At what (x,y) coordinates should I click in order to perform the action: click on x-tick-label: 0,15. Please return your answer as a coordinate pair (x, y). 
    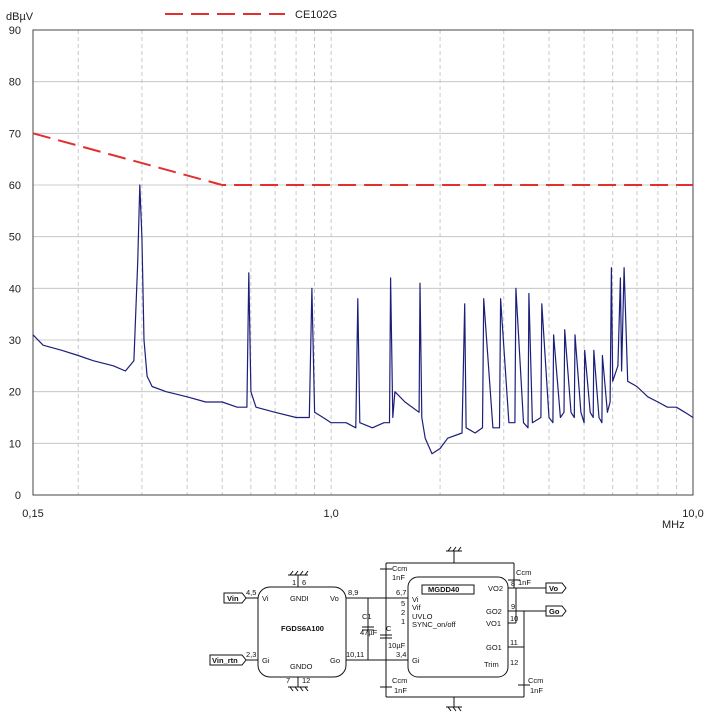
    Looking at the image, I should click on (32, 514).